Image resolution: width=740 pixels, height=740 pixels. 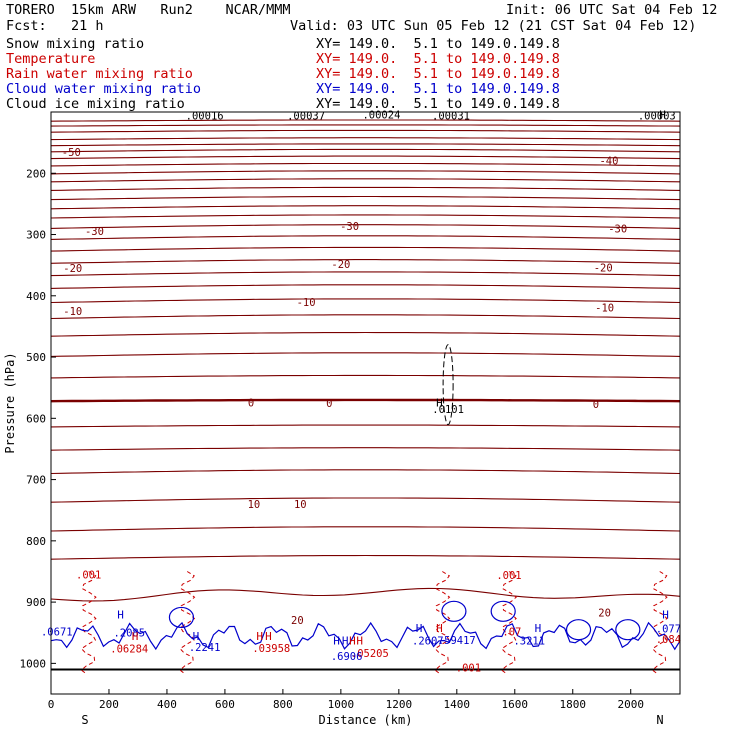 What do you see at coordinates (347, 657) in the screenshot?
I see `cloud-water-contour-label: .6906` at bounding box center [347, 657].